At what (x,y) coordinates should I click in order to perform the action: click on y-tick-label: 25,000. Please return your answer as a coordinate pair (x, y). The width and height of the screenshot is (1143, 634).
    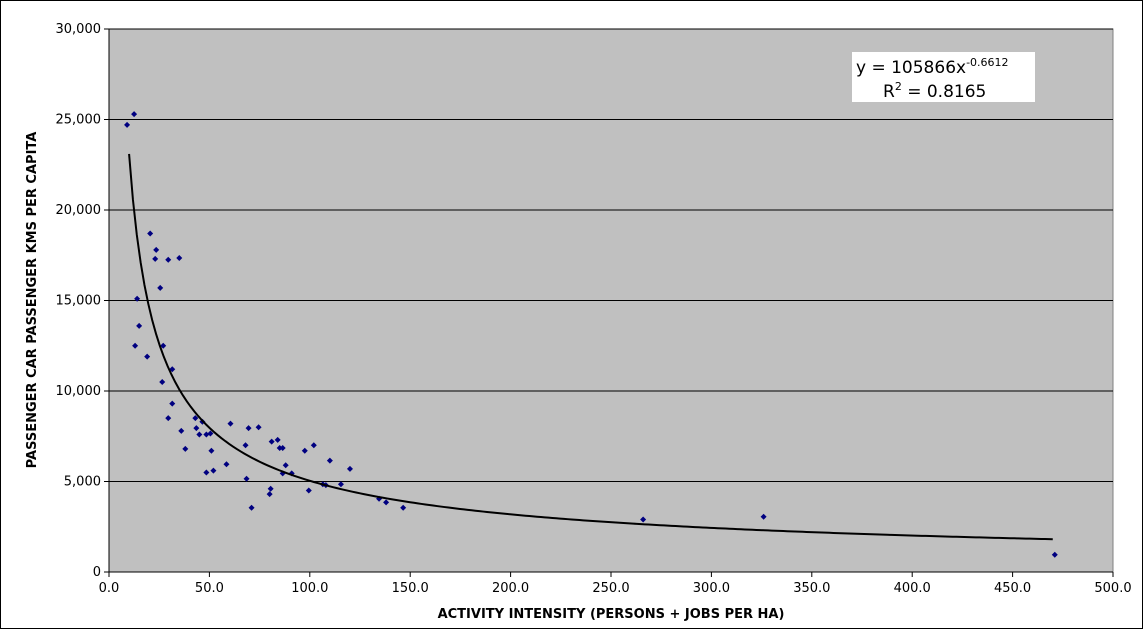
    Looking at the image, I should click on (79, 120).